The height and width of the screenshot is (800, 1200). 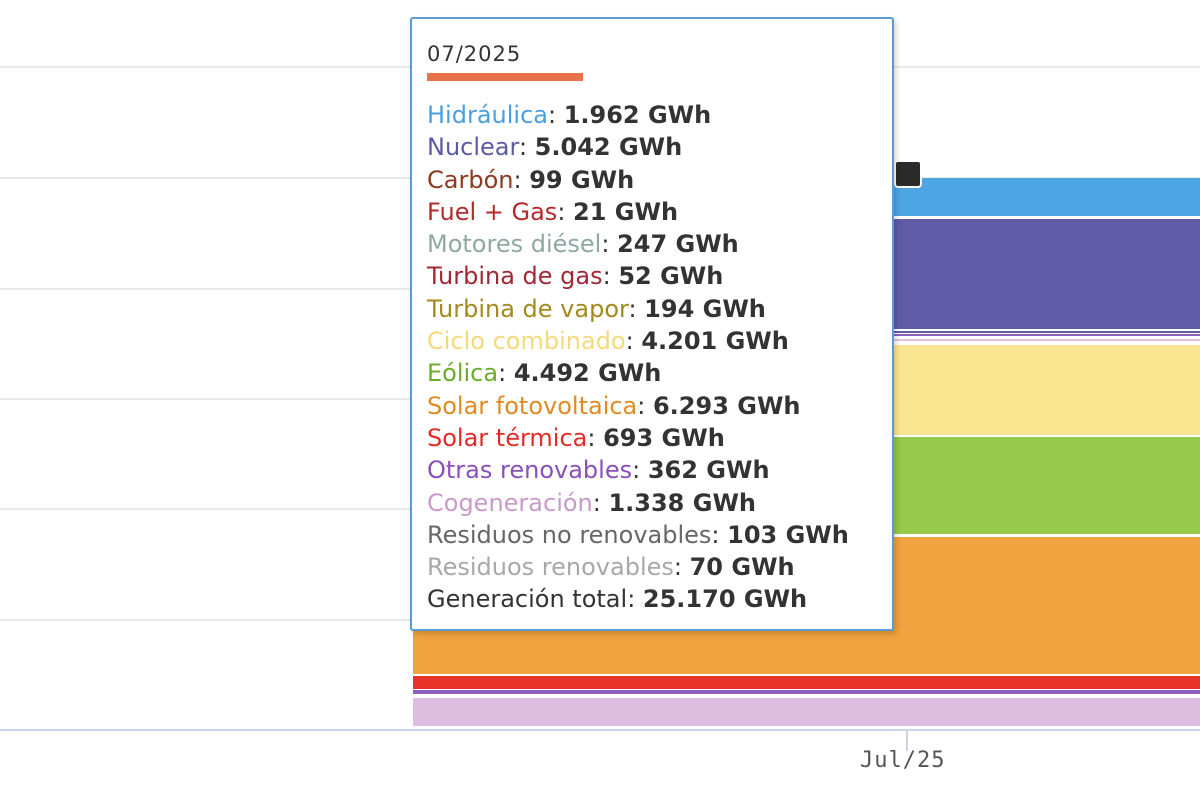 What do you see at coordinates (908, 174) in the screenshot?
I see `hover-marker` at bounding box center [908, 174].